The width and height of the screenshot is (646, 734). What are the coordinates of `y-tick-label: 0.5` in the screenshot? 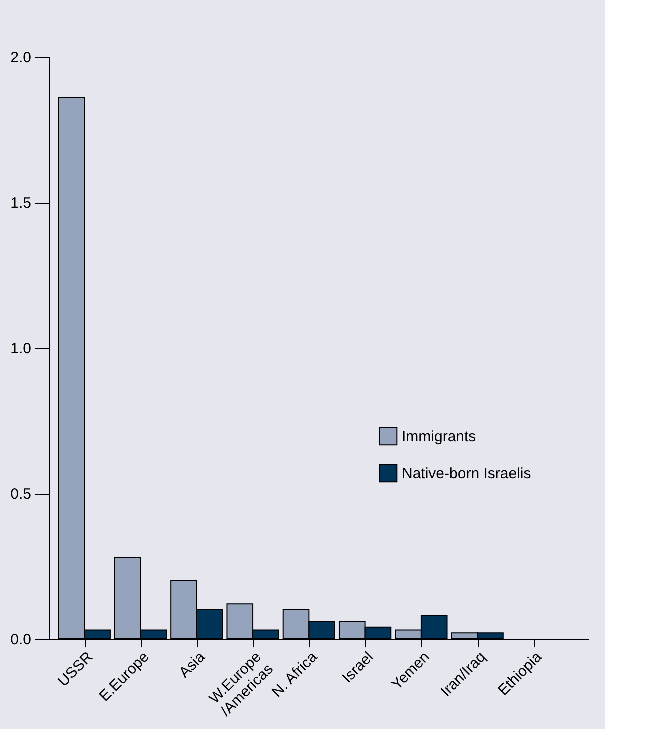 It's located at (21, 494).